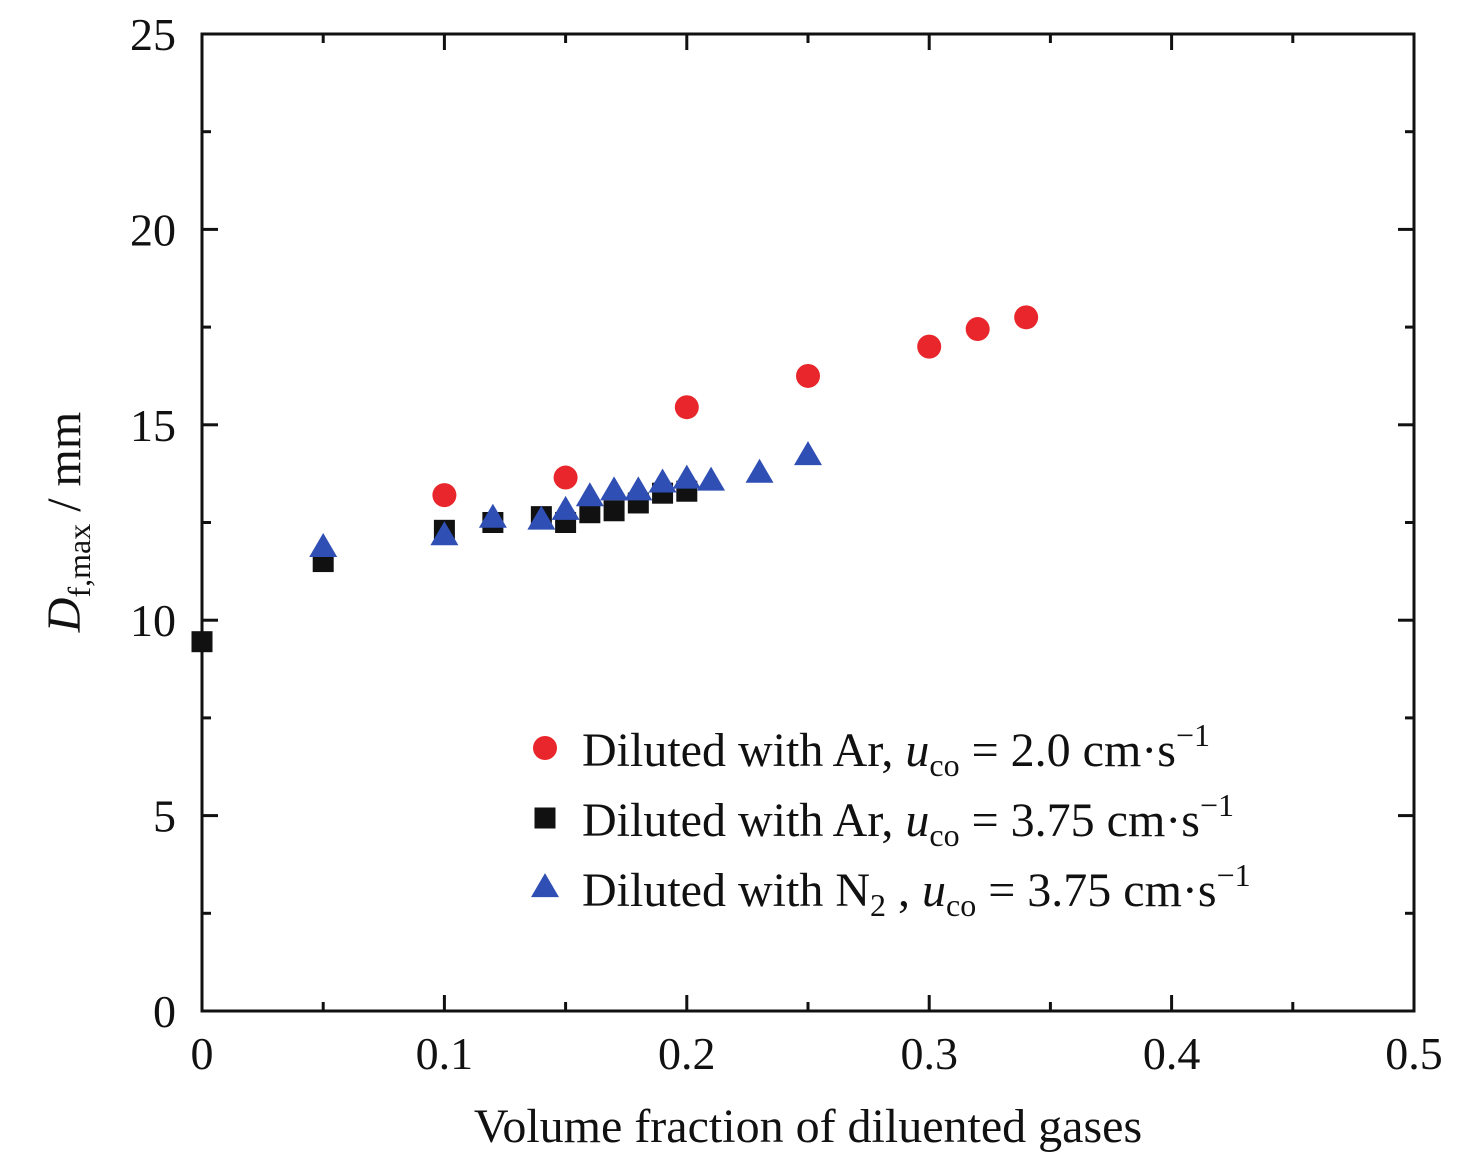  Describe the element at coordinates (164, 1011) in the screenshot. I see `y-tick-label: 0` at that location.